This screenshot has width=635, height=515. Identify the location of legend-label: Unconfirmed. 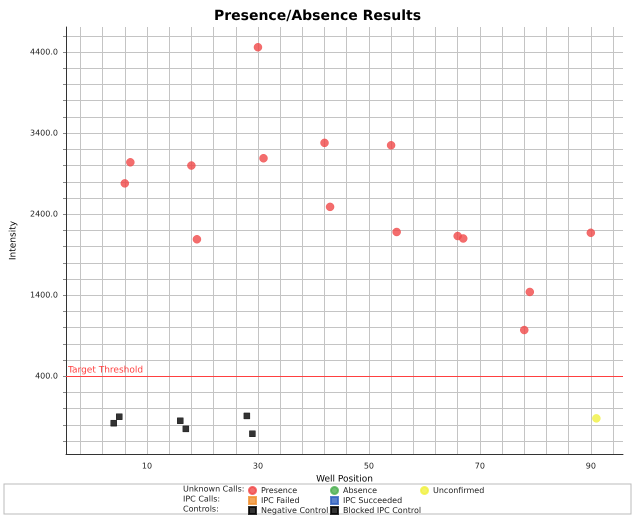
(458, 490).